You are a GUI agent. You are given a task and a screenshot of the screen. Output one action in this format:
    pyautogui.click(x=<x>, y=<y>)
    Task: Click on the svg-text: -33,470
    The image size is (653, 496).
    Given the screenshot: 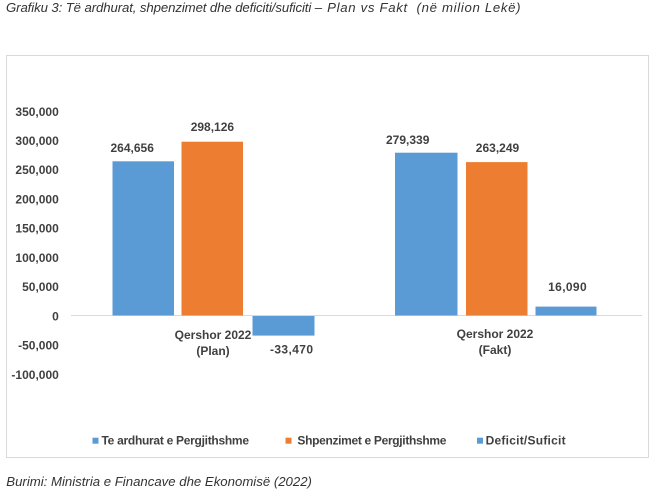 What is the action you would take?
    pyautogui.click(x=291, y=349)
    